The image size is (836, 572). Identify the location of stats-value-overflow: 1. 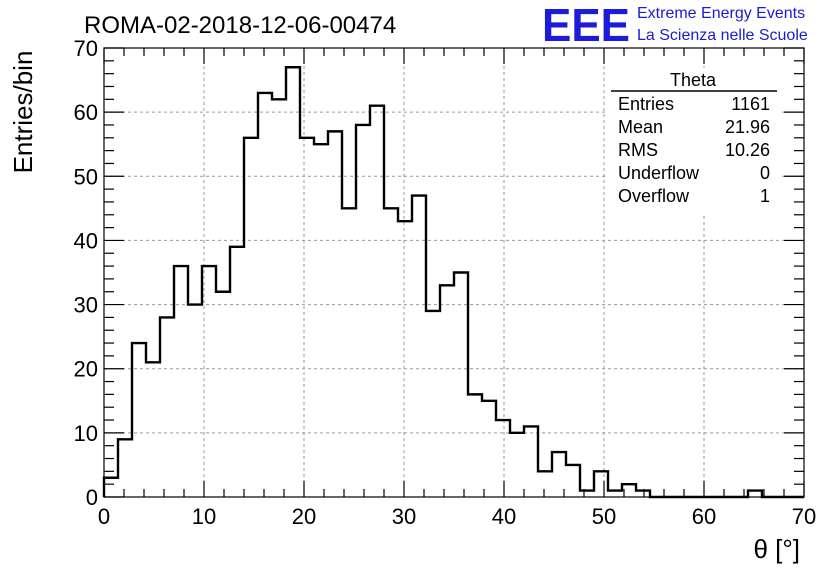
(765, 196).